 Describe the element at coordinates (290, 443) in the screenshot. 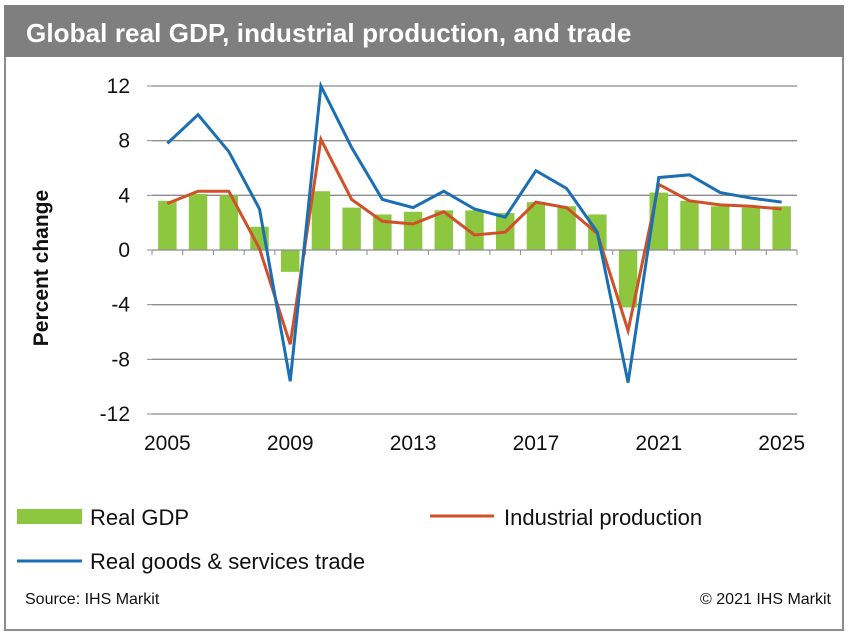

I see `x-tick-label: 2009` at that location.